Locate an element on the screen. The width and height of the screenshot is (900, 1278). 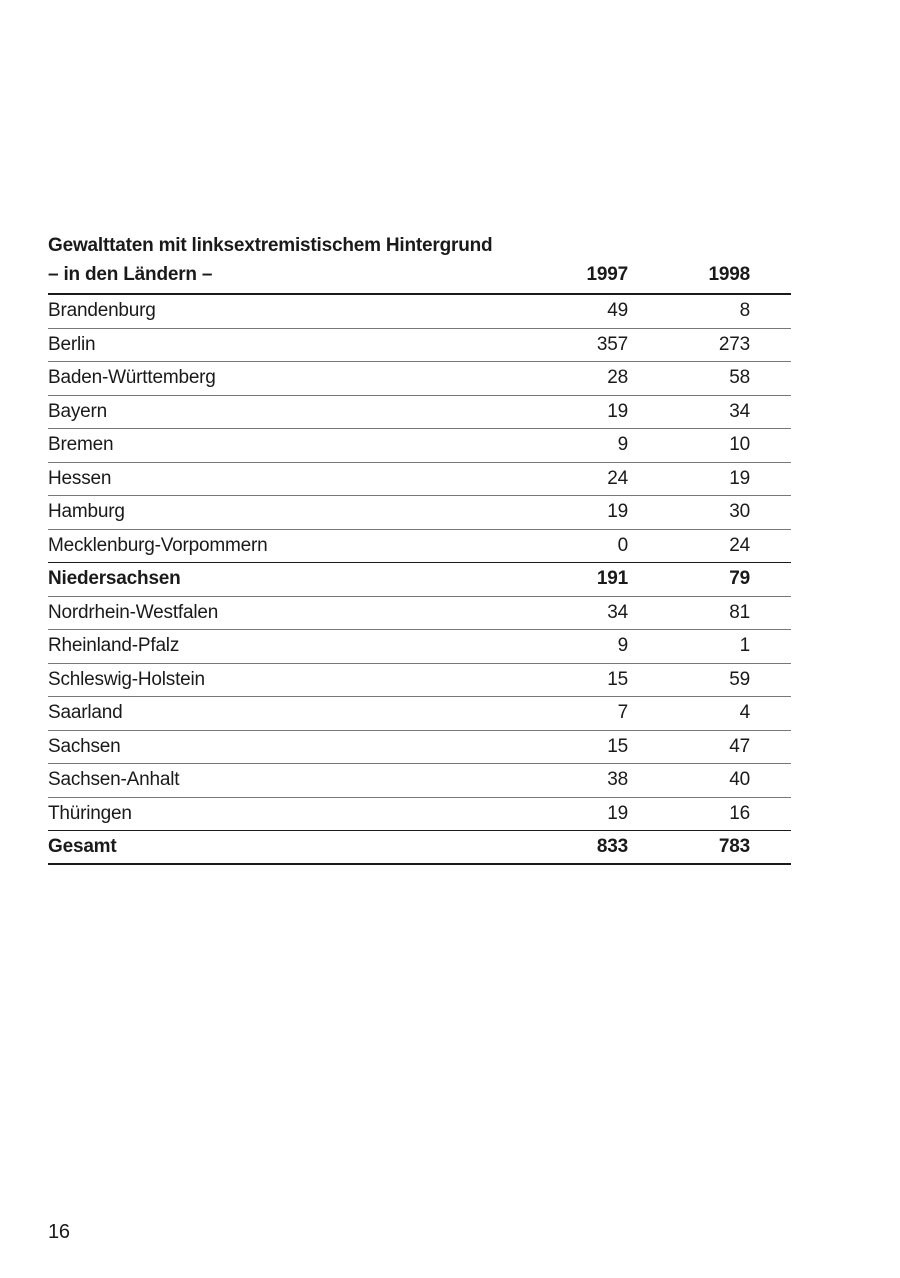
value-1998: 58 is located at coordinates (739, 378).